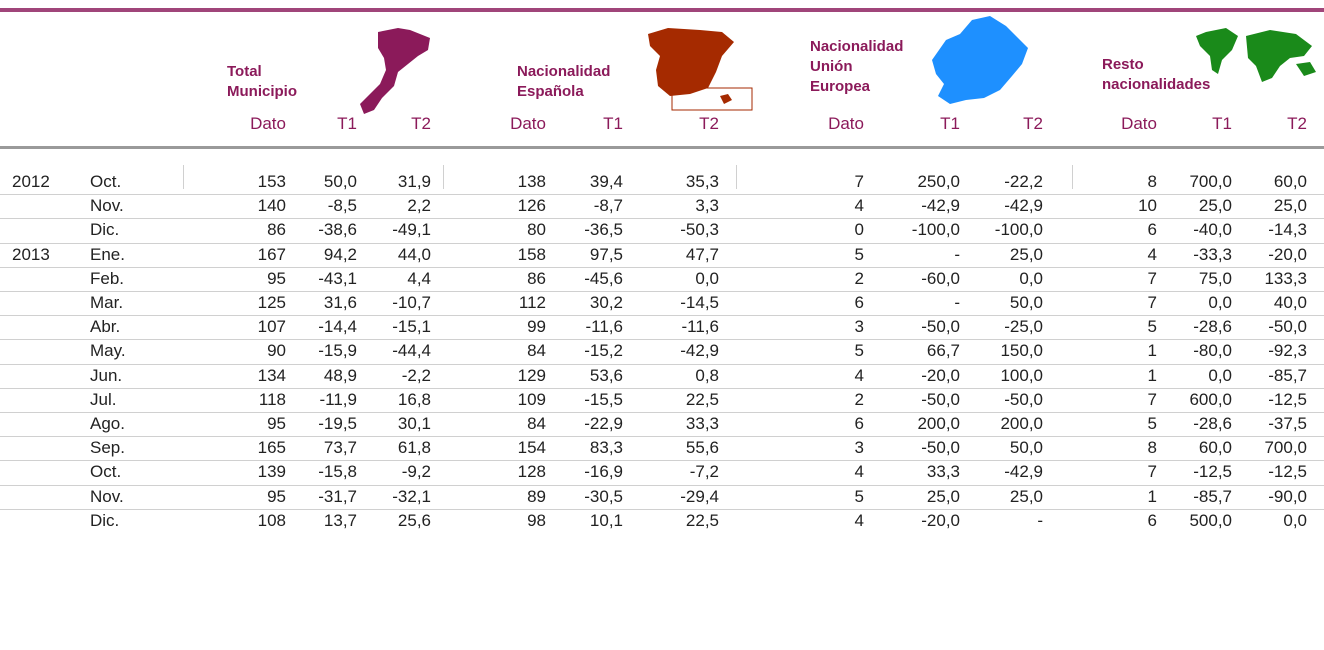 The height and width of the screenshot is (650, 1324). Describe the element at coordinates (271, 375) in the screenshot. I see `value-cell: 134` at that location.